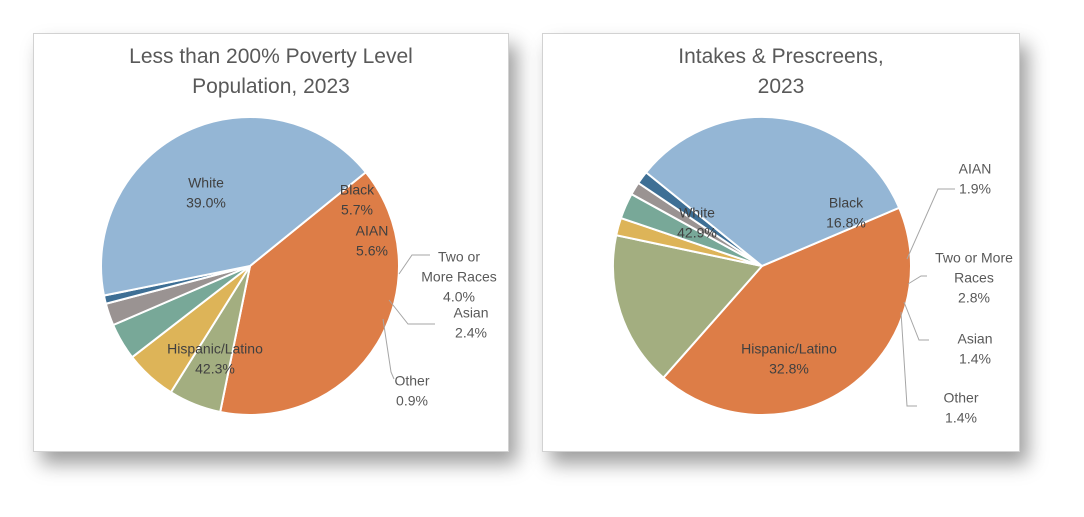  I want to click on data-label-value-other: 0.9%, so click(412, 401).